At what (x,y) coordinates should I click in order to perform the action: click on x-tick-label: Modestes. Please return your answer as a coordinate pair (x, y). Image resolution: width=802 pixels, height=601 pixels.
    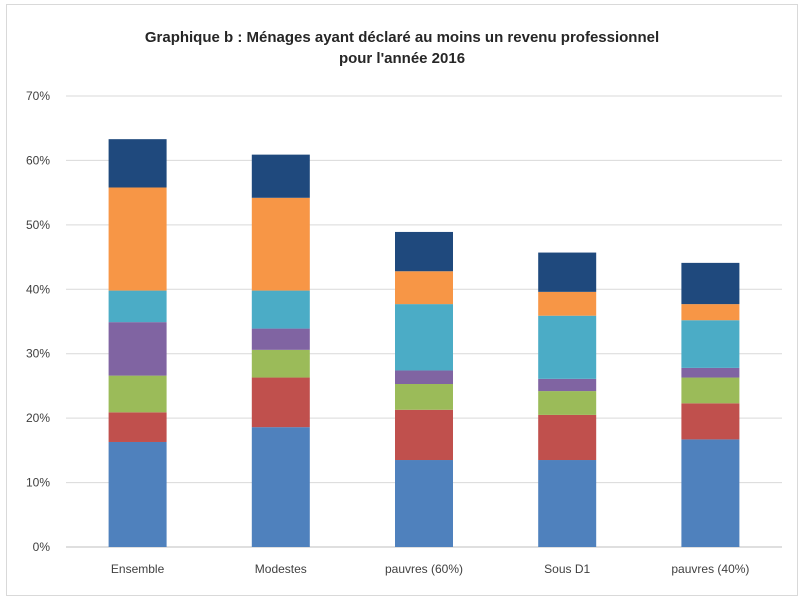
    Looking at the image, I should click on (281, 569).